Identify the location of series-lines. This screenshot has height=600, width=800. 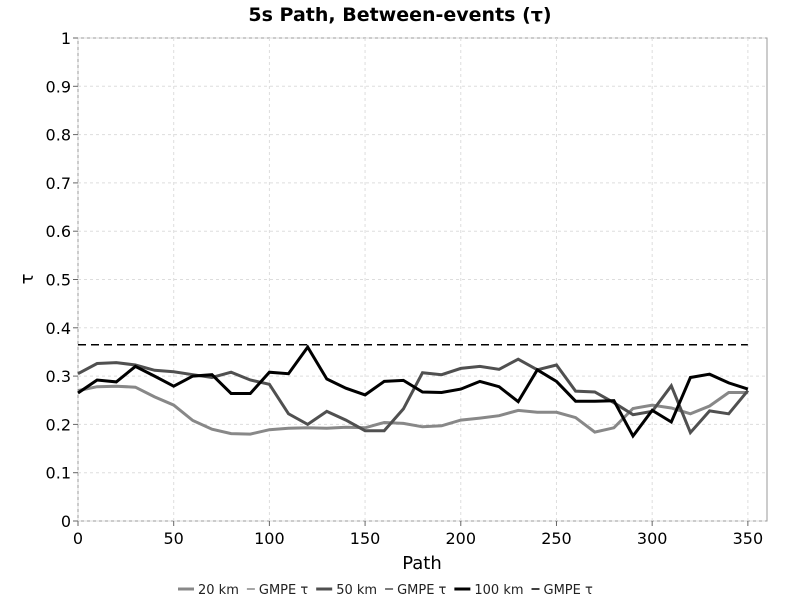
(413, 391).